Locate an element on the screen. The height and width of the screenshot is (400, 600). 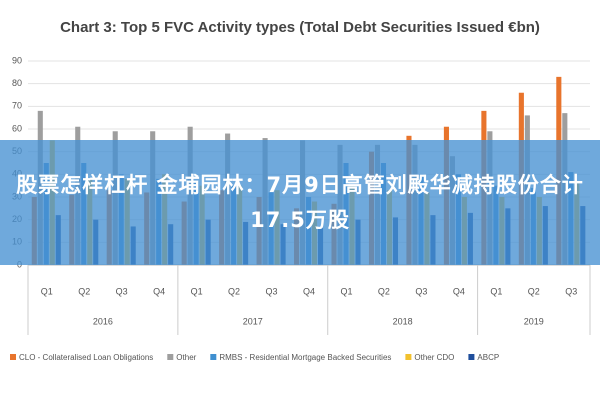
y-tick-label: 70 is located at coordinates (17, 106).